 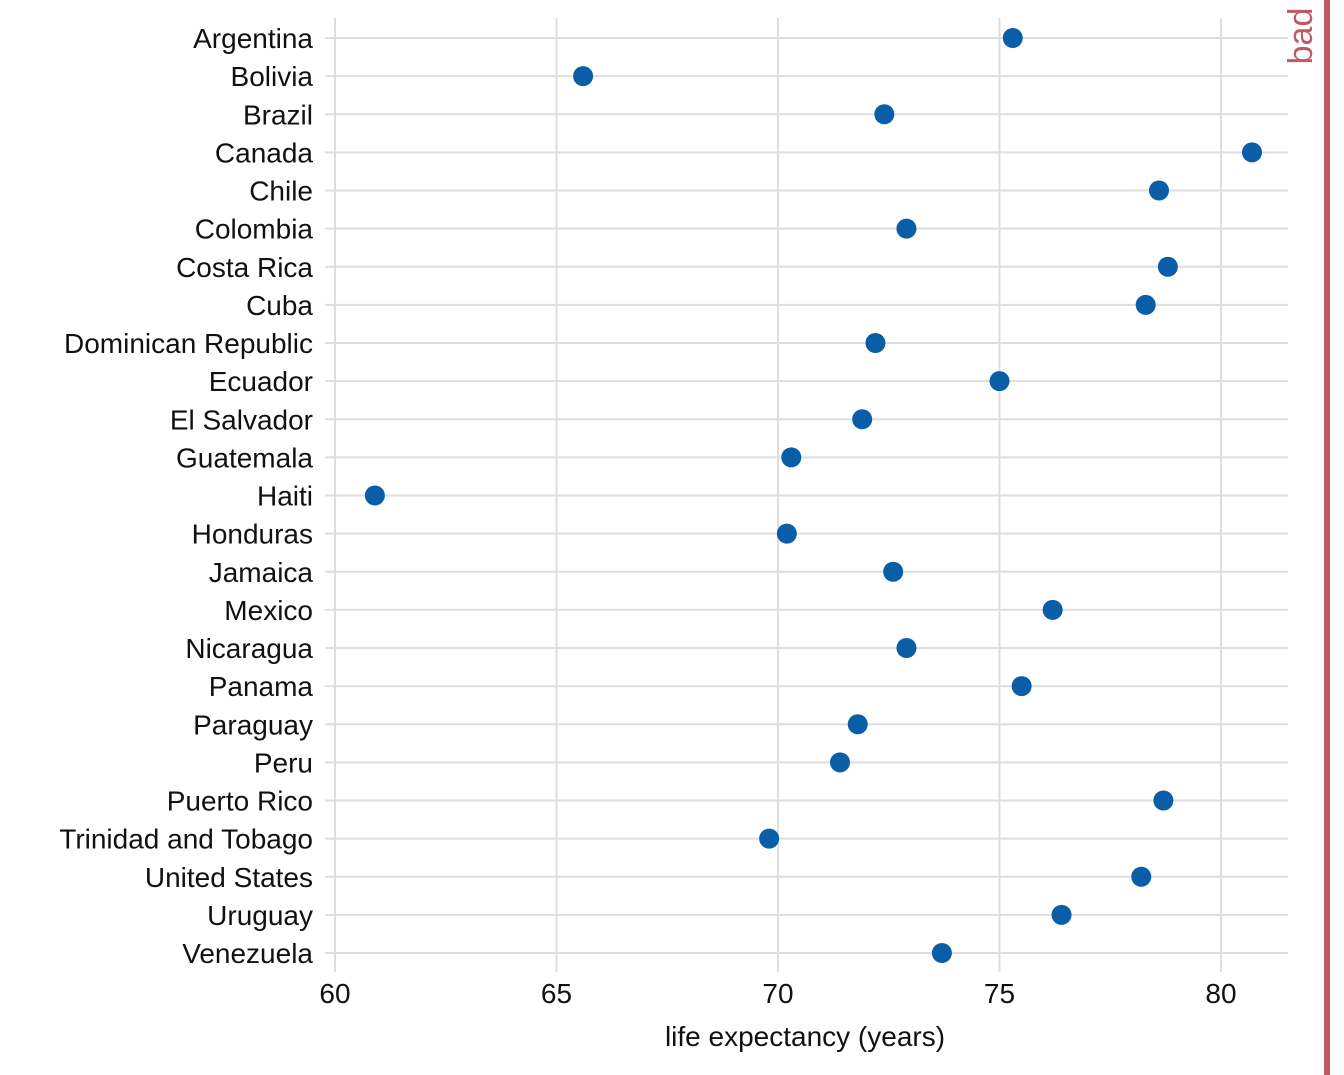 What do you see at coordinates (283, 762) in the screenshot?
I see `y-tick-label: Peru` at bounding box center [283, 762].